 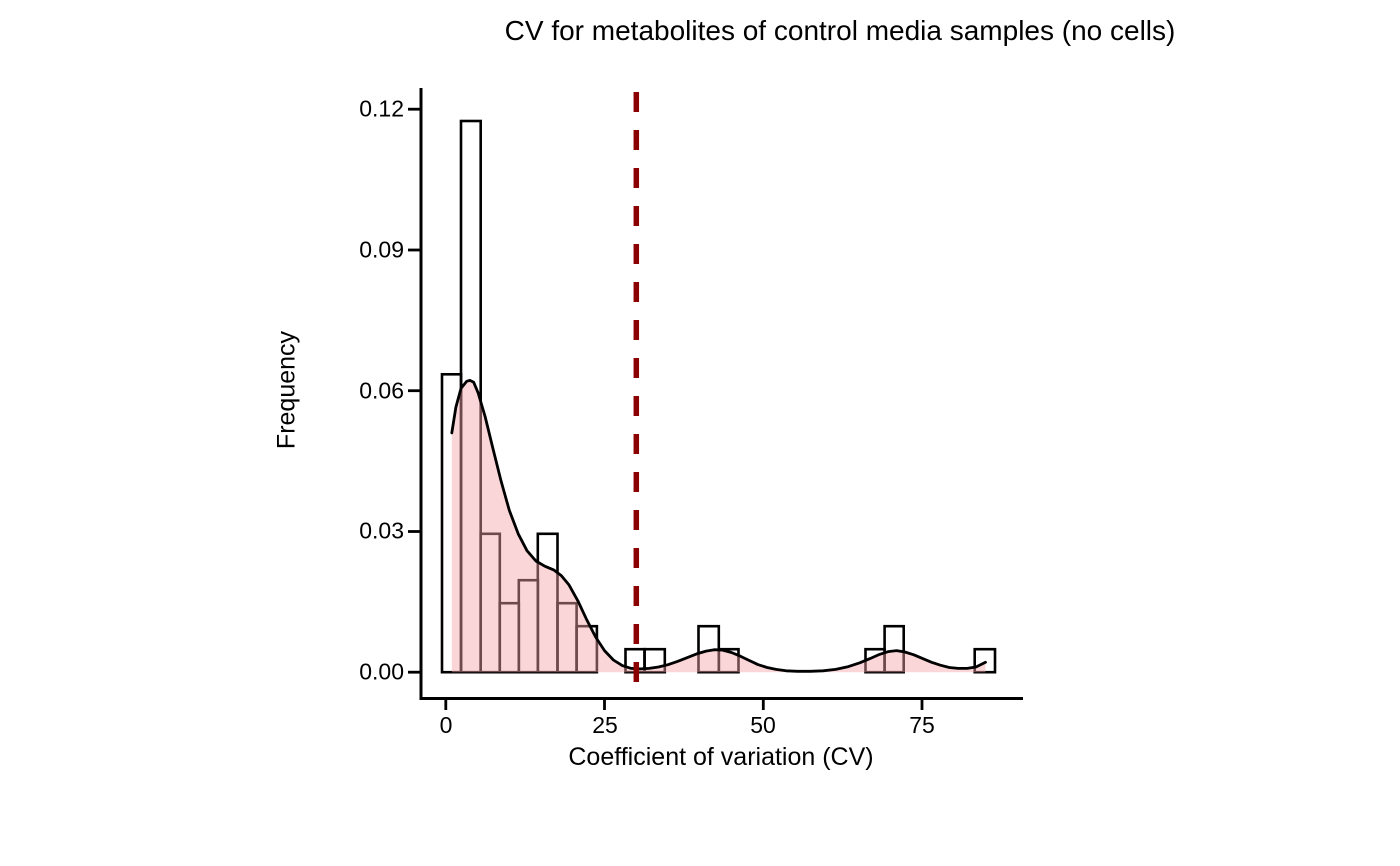 I want to click on density-area, so click(x=718, y=526).